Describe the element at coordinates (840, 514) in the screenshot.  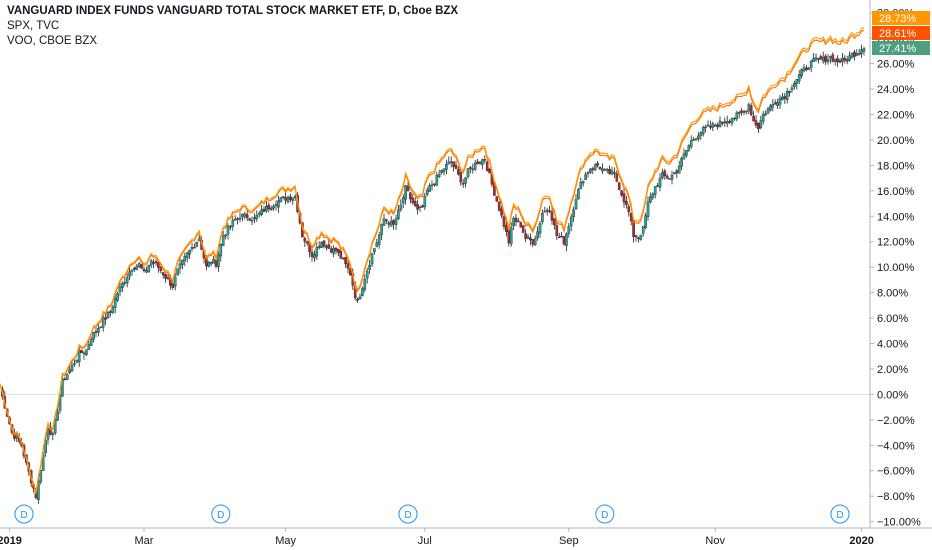
I see `dividend-marker` at that location.